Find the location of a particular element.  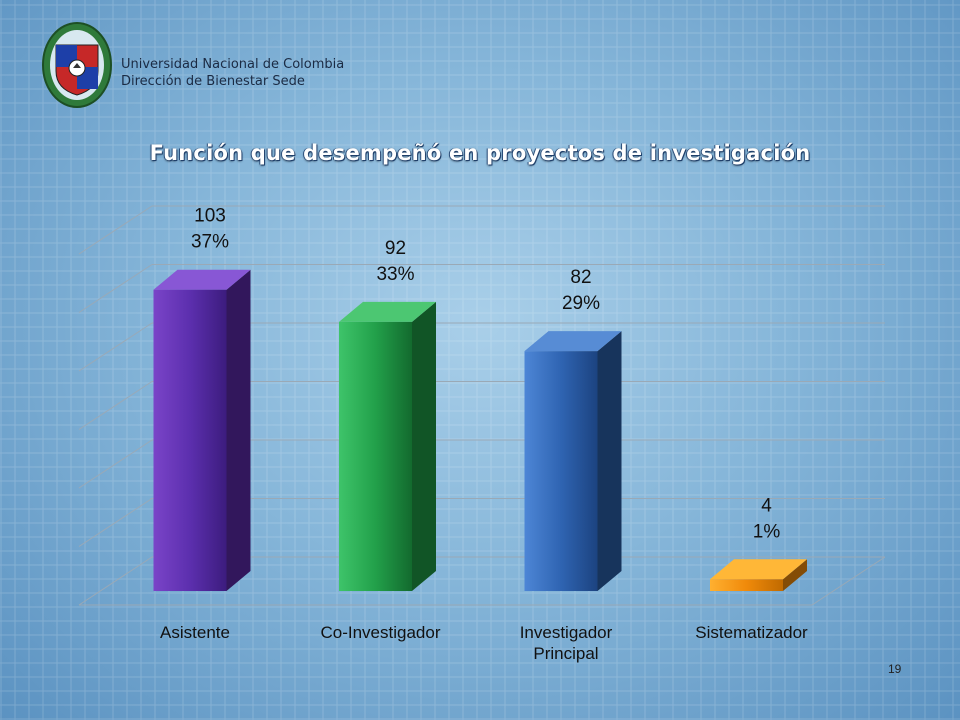

university-seal-logo is located at coordinates (77, 65).